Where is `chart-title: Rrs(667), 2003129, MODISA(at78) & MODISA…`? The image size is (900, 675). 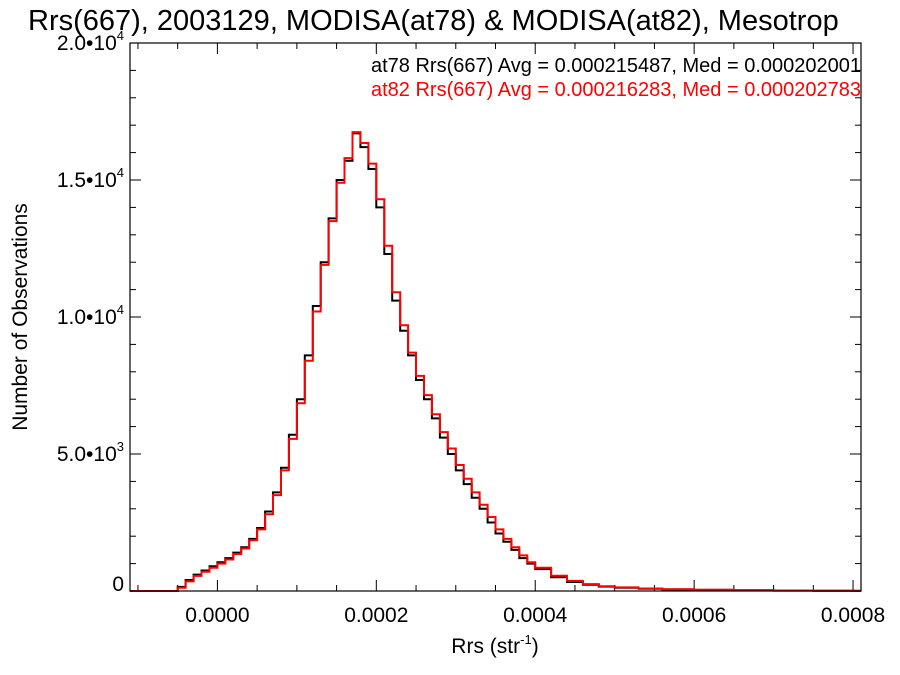 chart-title: Rrs(667), 2003129, MODISA(at78) & MODISA… is located at coordinates (433, 21).